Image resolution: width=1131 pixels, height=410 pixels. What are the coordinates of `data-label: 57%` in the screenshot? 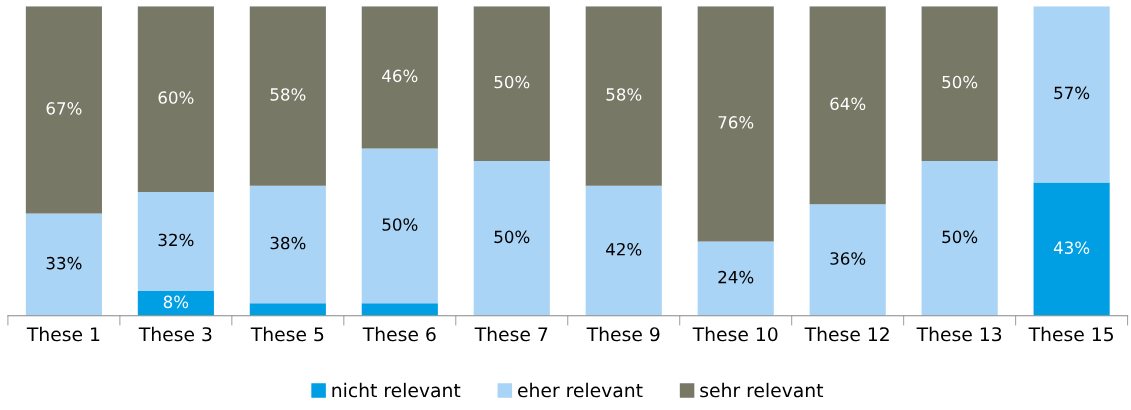 It's located at (1072, 93).